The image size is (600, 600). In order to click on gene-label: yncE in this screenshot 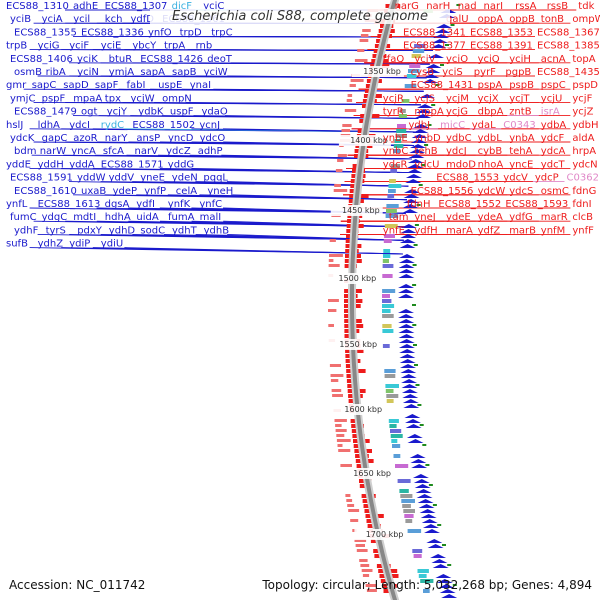, I will do `click(521, 164)`.